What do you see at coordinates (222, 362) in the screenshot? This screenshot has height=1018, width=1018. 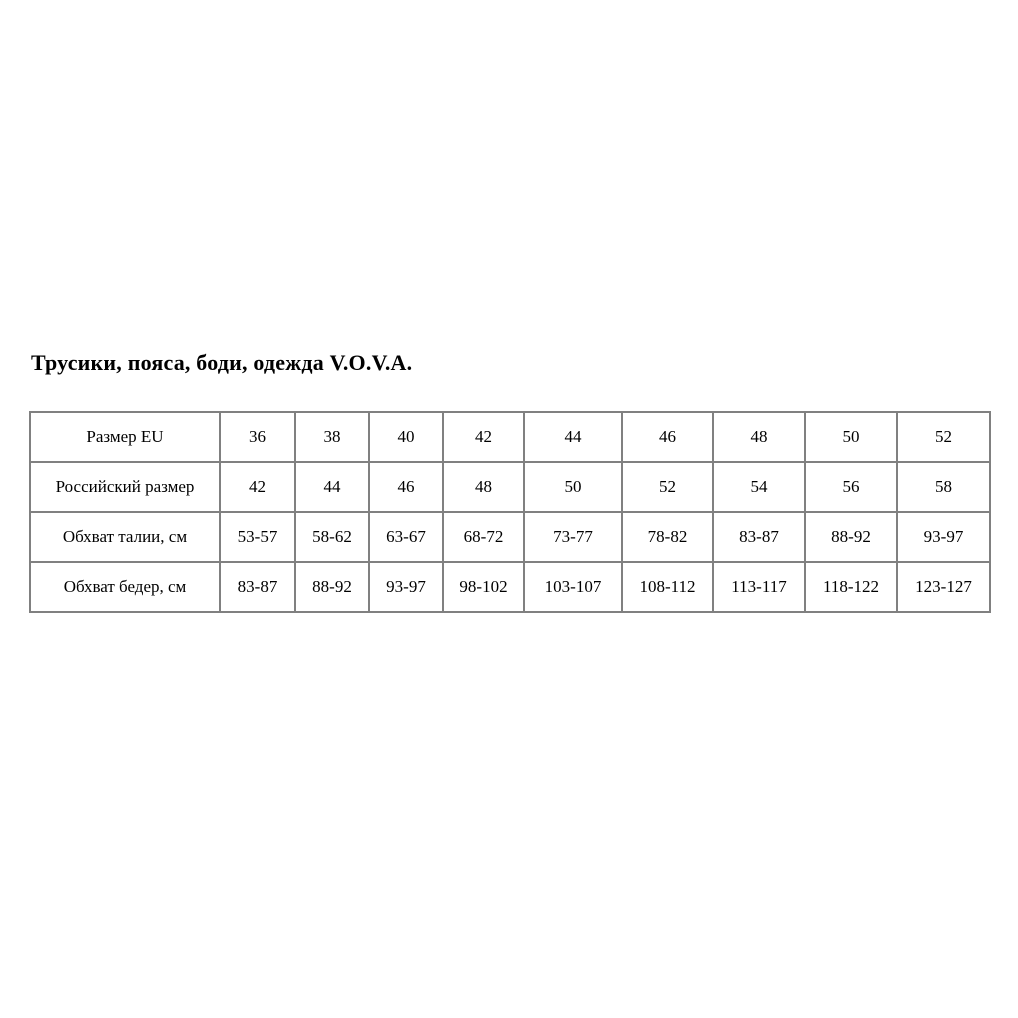 I see `page-title: Трусики, пояса, боди, одежда V.O.V.A.` at bounding box center [222, 362].